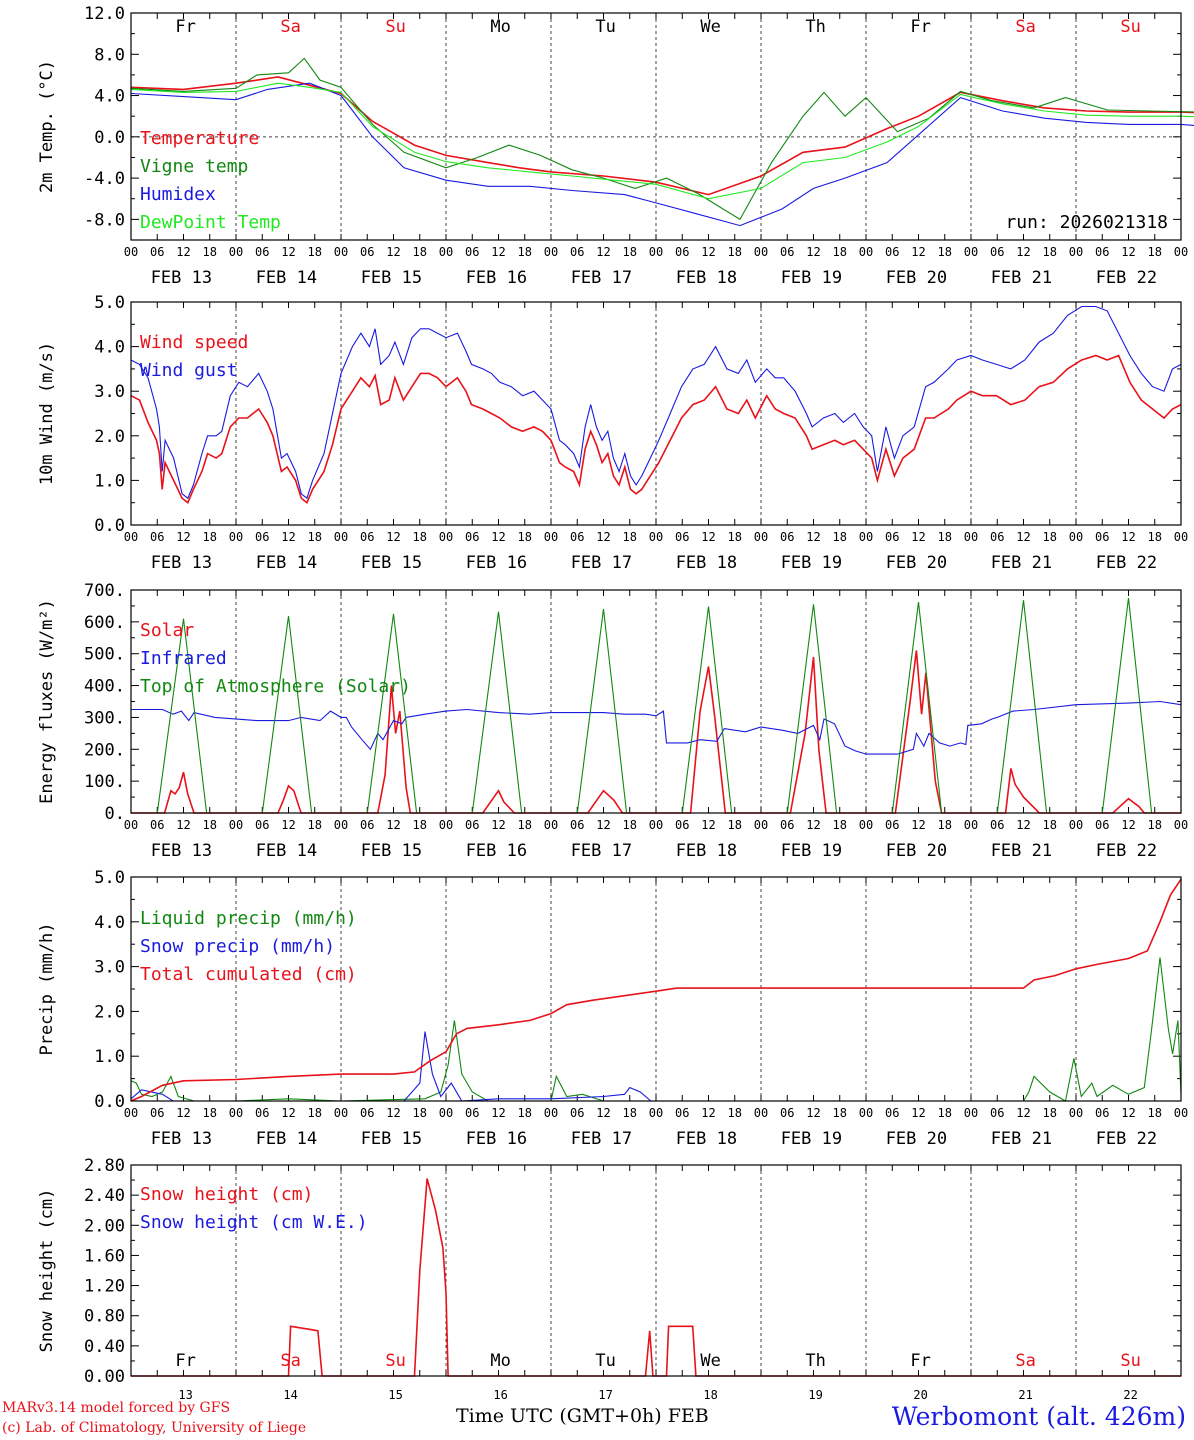 This screenshot has width=1194, height=1440. What do you see at coordinates (710, 1395) in the screenshot?
I see `day-number: 18` at bounding box center [710, 1395].